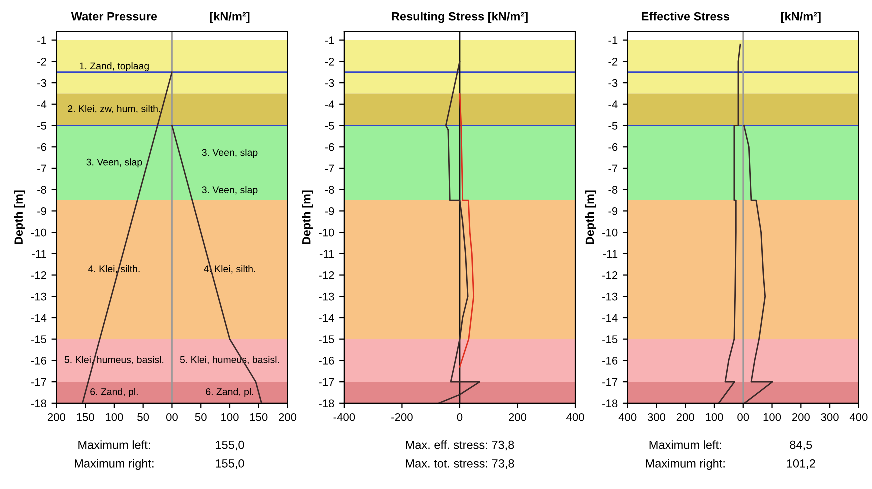 The width and height of the screenshot is (872, 489). What do you see at coordinates (114, 445) in the screenshot?
I see `text: Maximum left:` at bounding box center [114, 445].